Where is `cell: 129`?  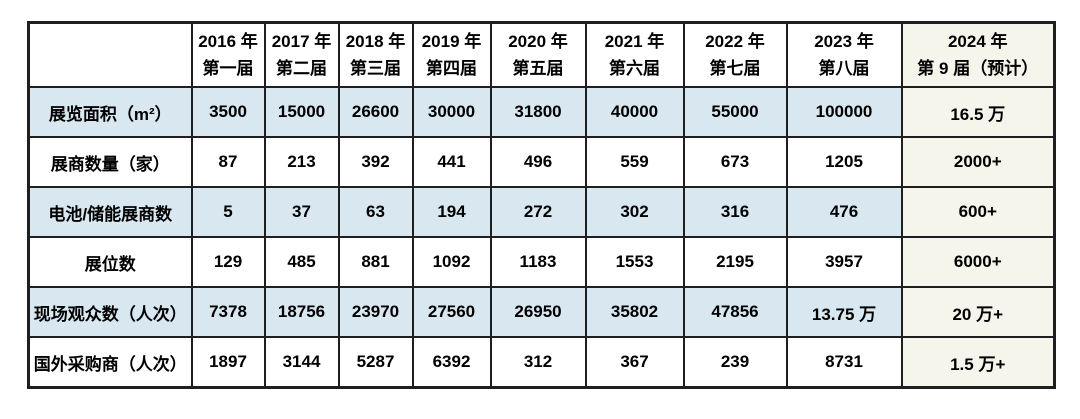
cell: 129 is located at coordinates (228, 262).